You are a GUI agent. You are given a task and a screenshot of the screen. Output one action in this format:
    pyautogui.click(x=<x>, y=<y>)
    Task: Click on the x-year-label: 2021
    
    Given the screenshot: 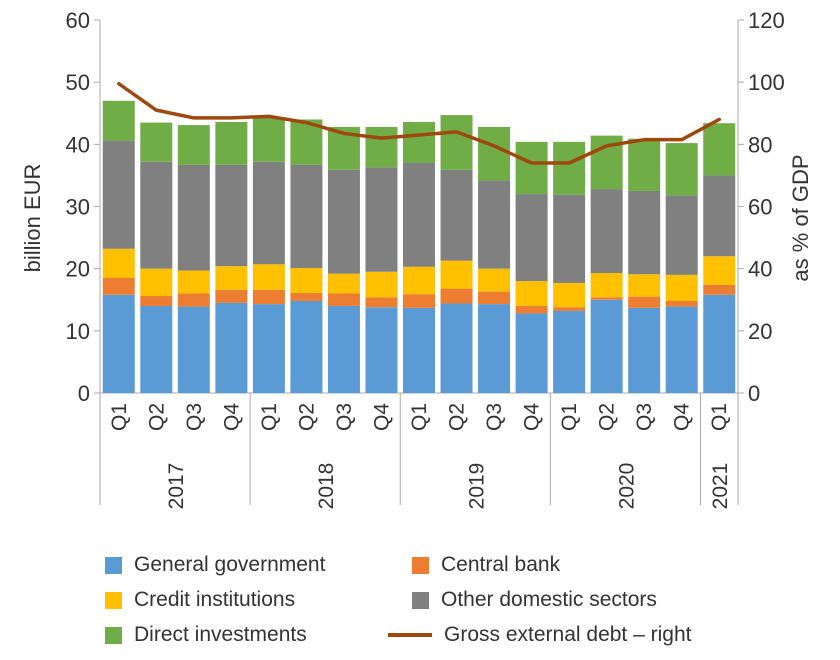 What is the action you would take?
    pyautogui.click(x=720, y=486)
    